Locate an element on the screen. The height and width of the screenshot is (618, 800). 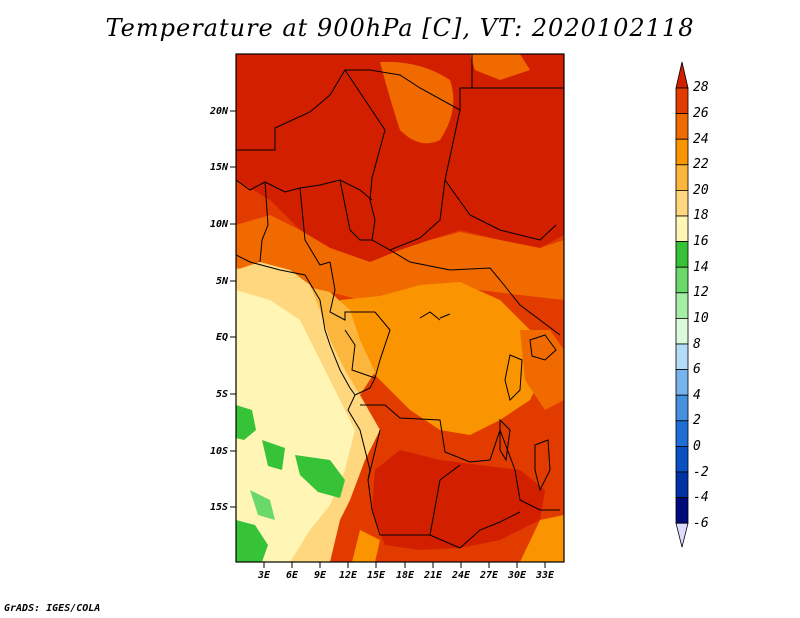
grads-credit: GrADS: IGES/COLA is located at coordinates (52, 608).